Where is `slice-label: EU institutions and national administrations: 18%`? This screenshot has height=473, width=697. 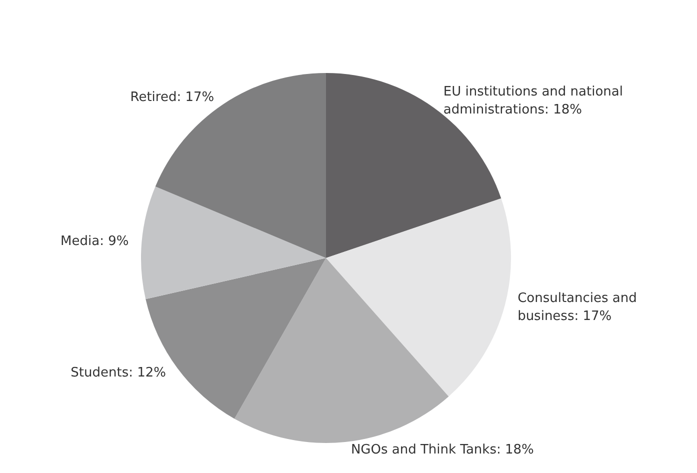
slice-label: EU institutions and national administrations: 18% is located at coordinates (535, 101).